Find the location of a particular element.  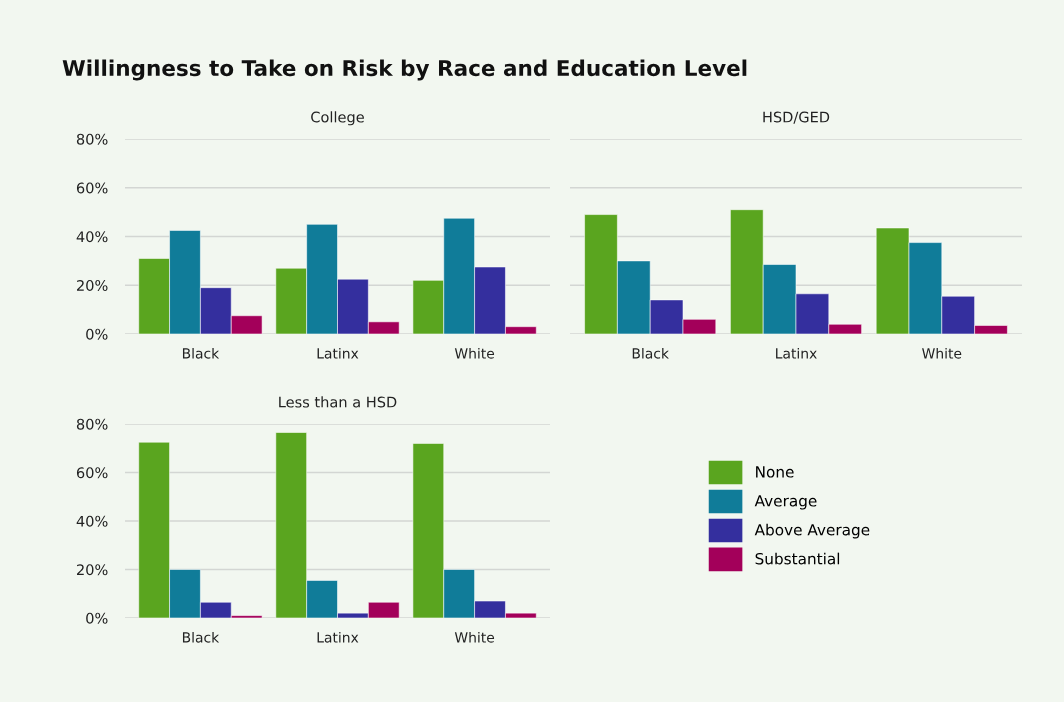

legend-label: Above Average is located at coordinates (812, 531).